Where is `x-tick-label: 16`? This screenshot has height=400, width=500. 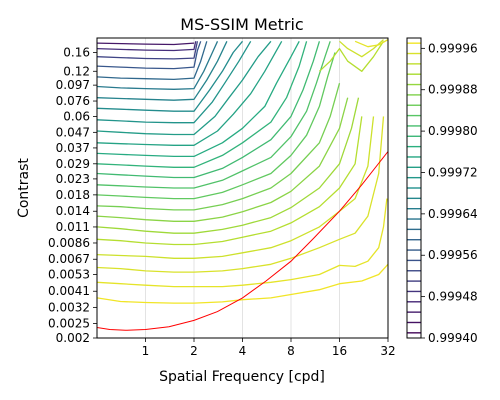 x-tick-label: 16 is located at coordinates (339, 351).